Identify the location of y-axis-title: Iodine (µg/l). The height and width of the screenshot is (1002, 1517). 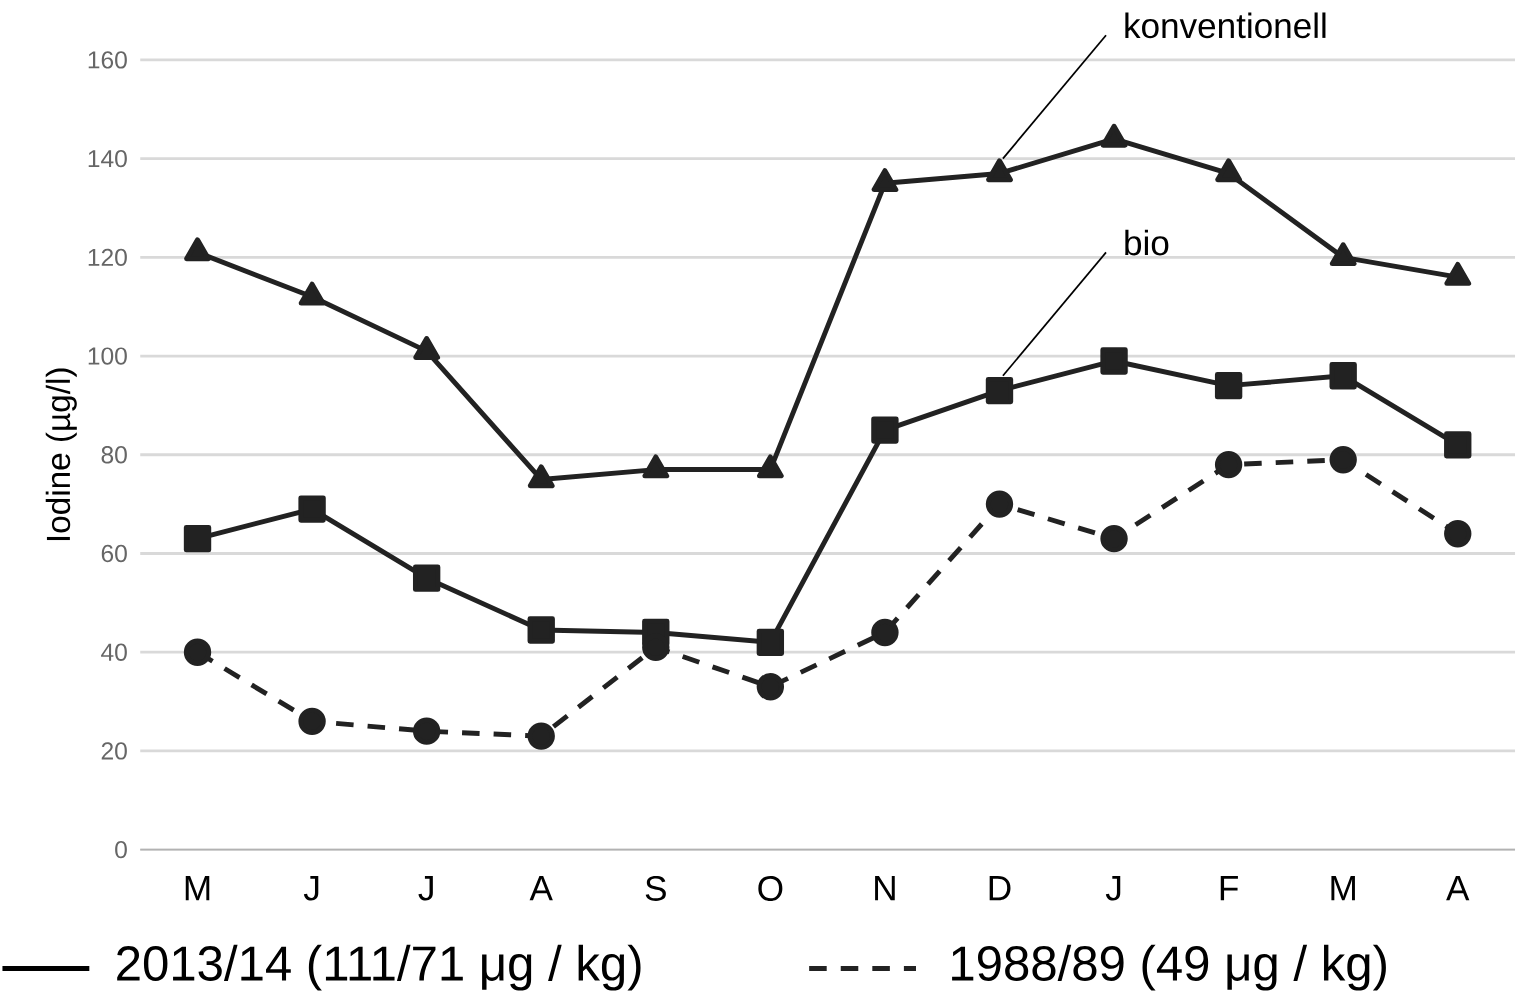
(61, 454).